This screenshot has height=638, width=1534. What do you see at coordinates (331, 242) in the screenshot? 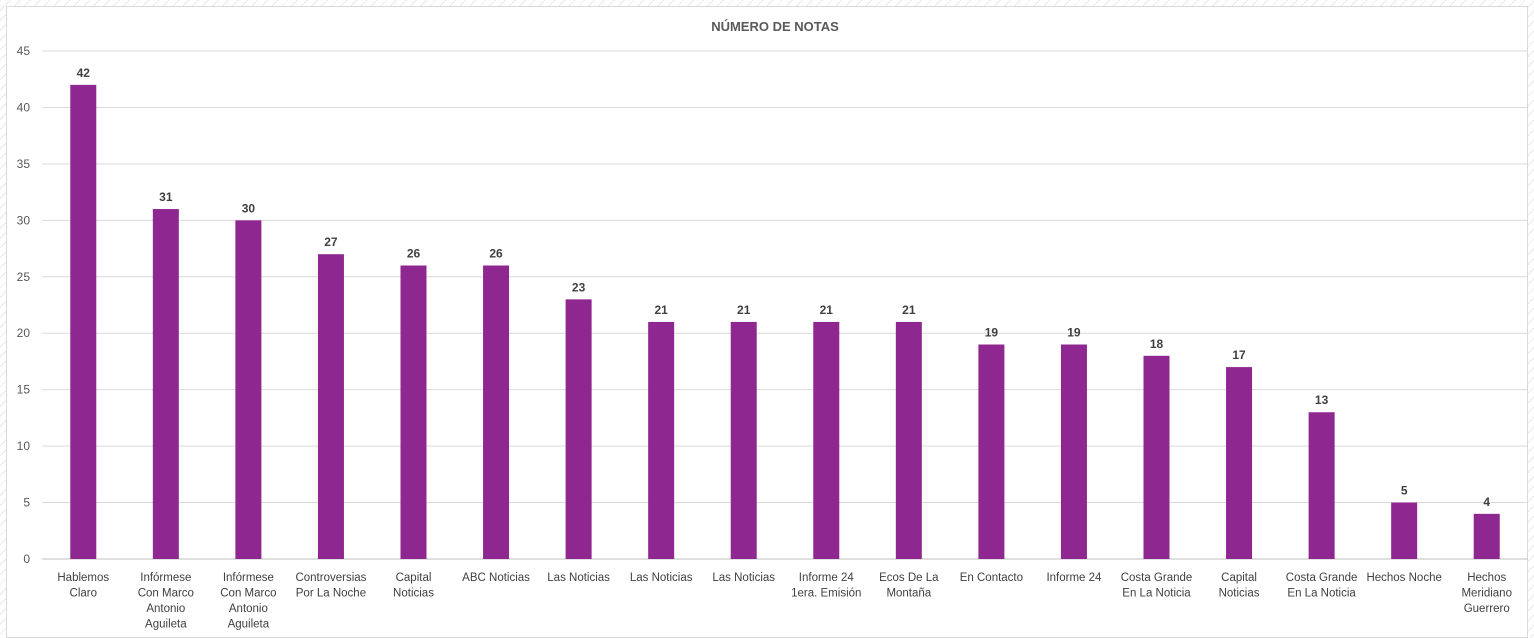
I see `data-label: 27` at bounding box center [331, 242].